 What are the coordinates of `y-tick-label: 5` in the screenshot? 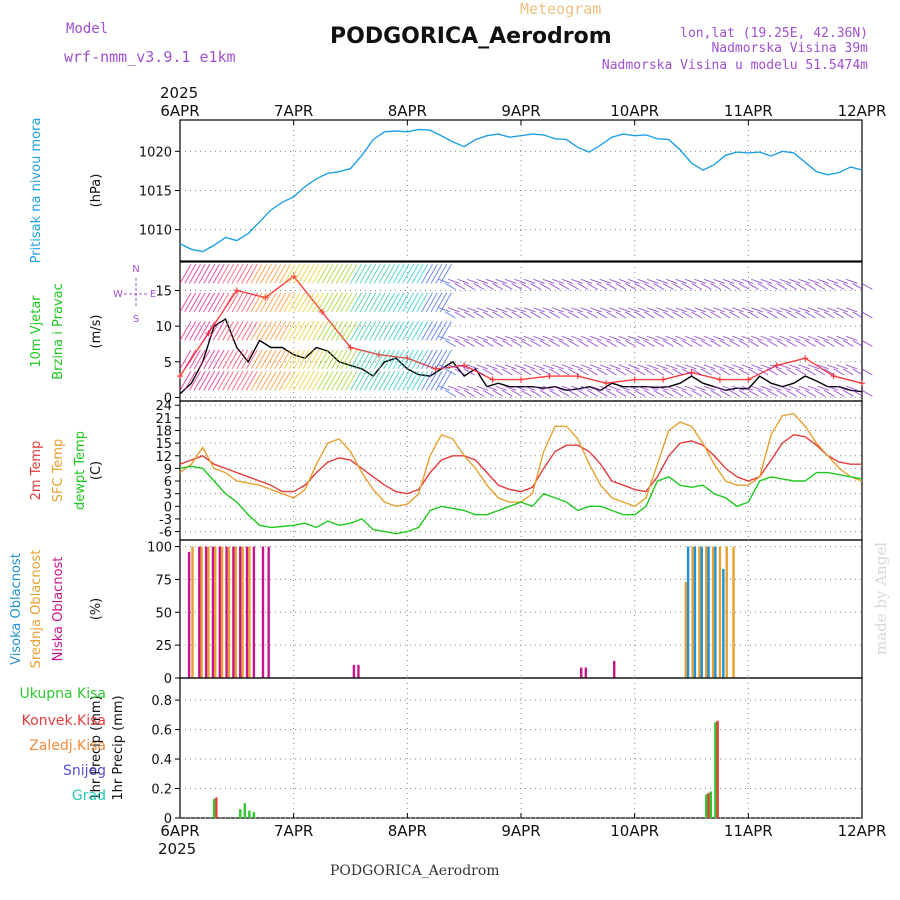 It's located at (168, 363).